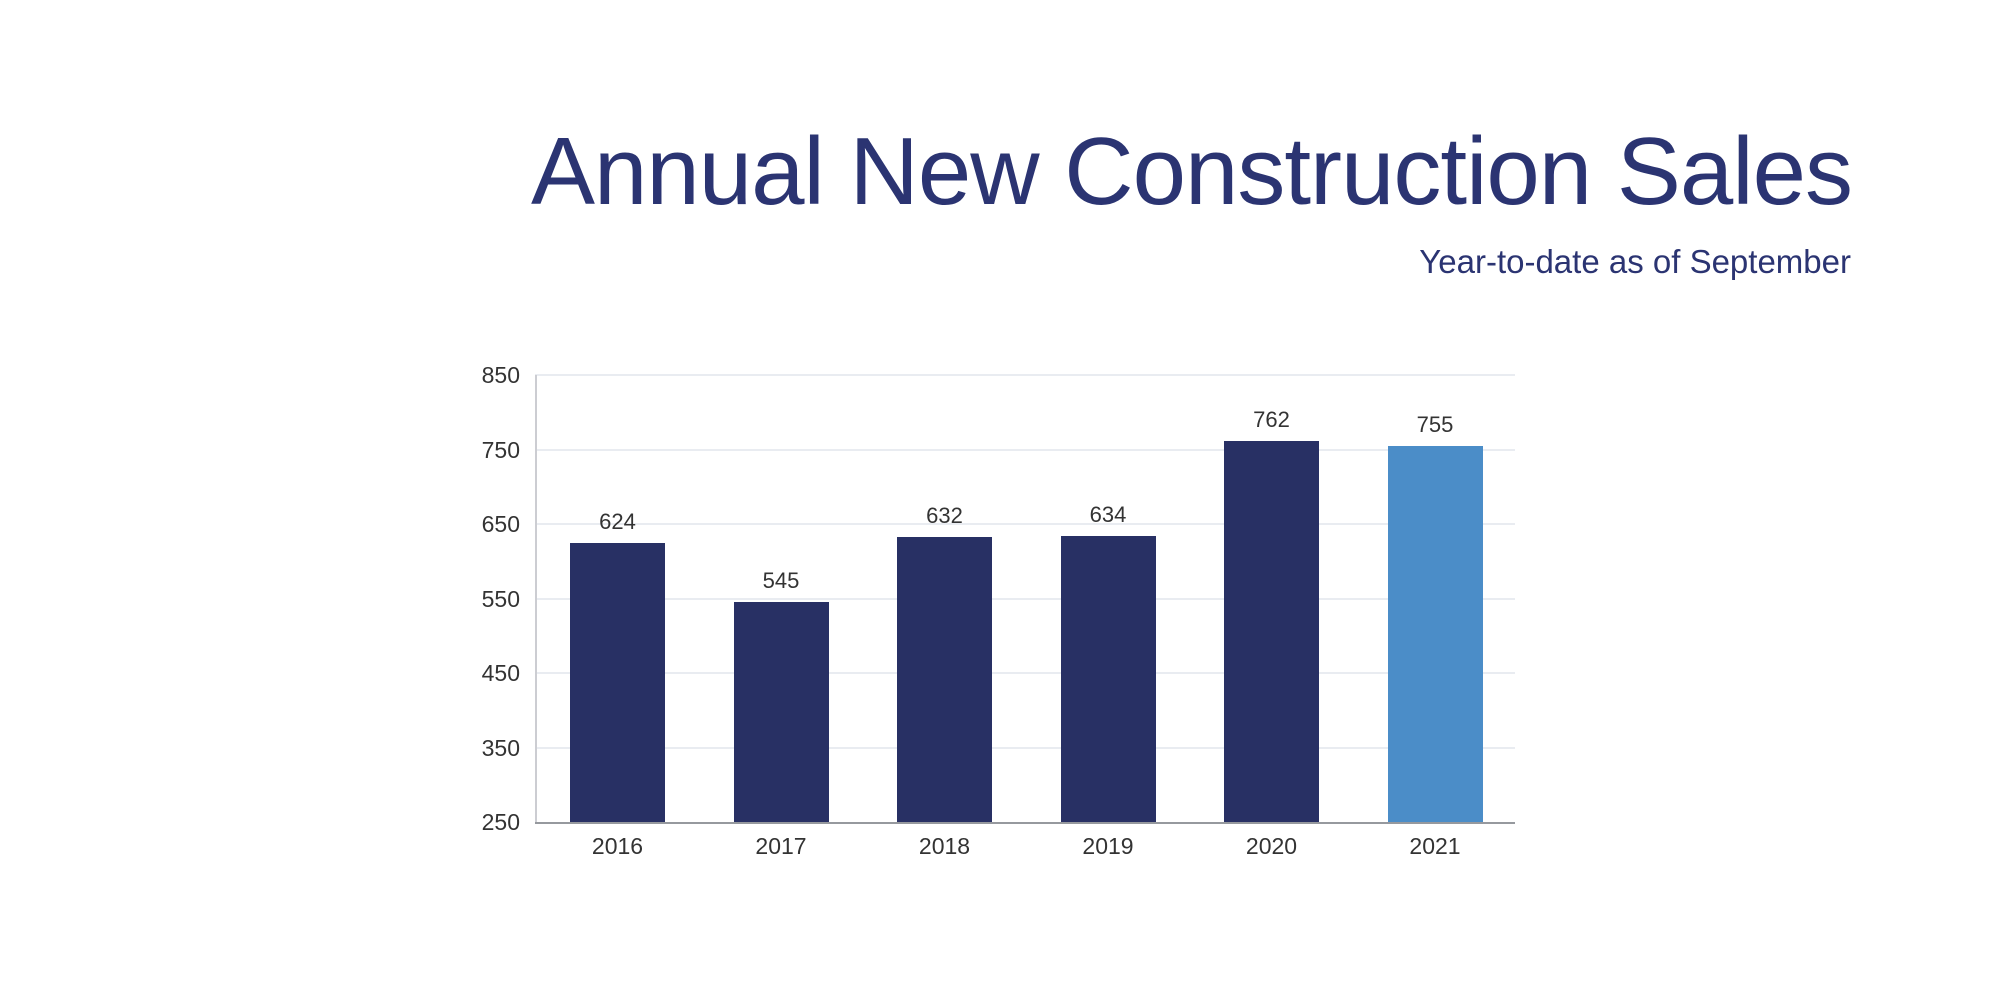  What do you see at coordinates (500, 524) in the screenshot?
I see `y-tick-label-650: 650` at bounding box center [500, 524].